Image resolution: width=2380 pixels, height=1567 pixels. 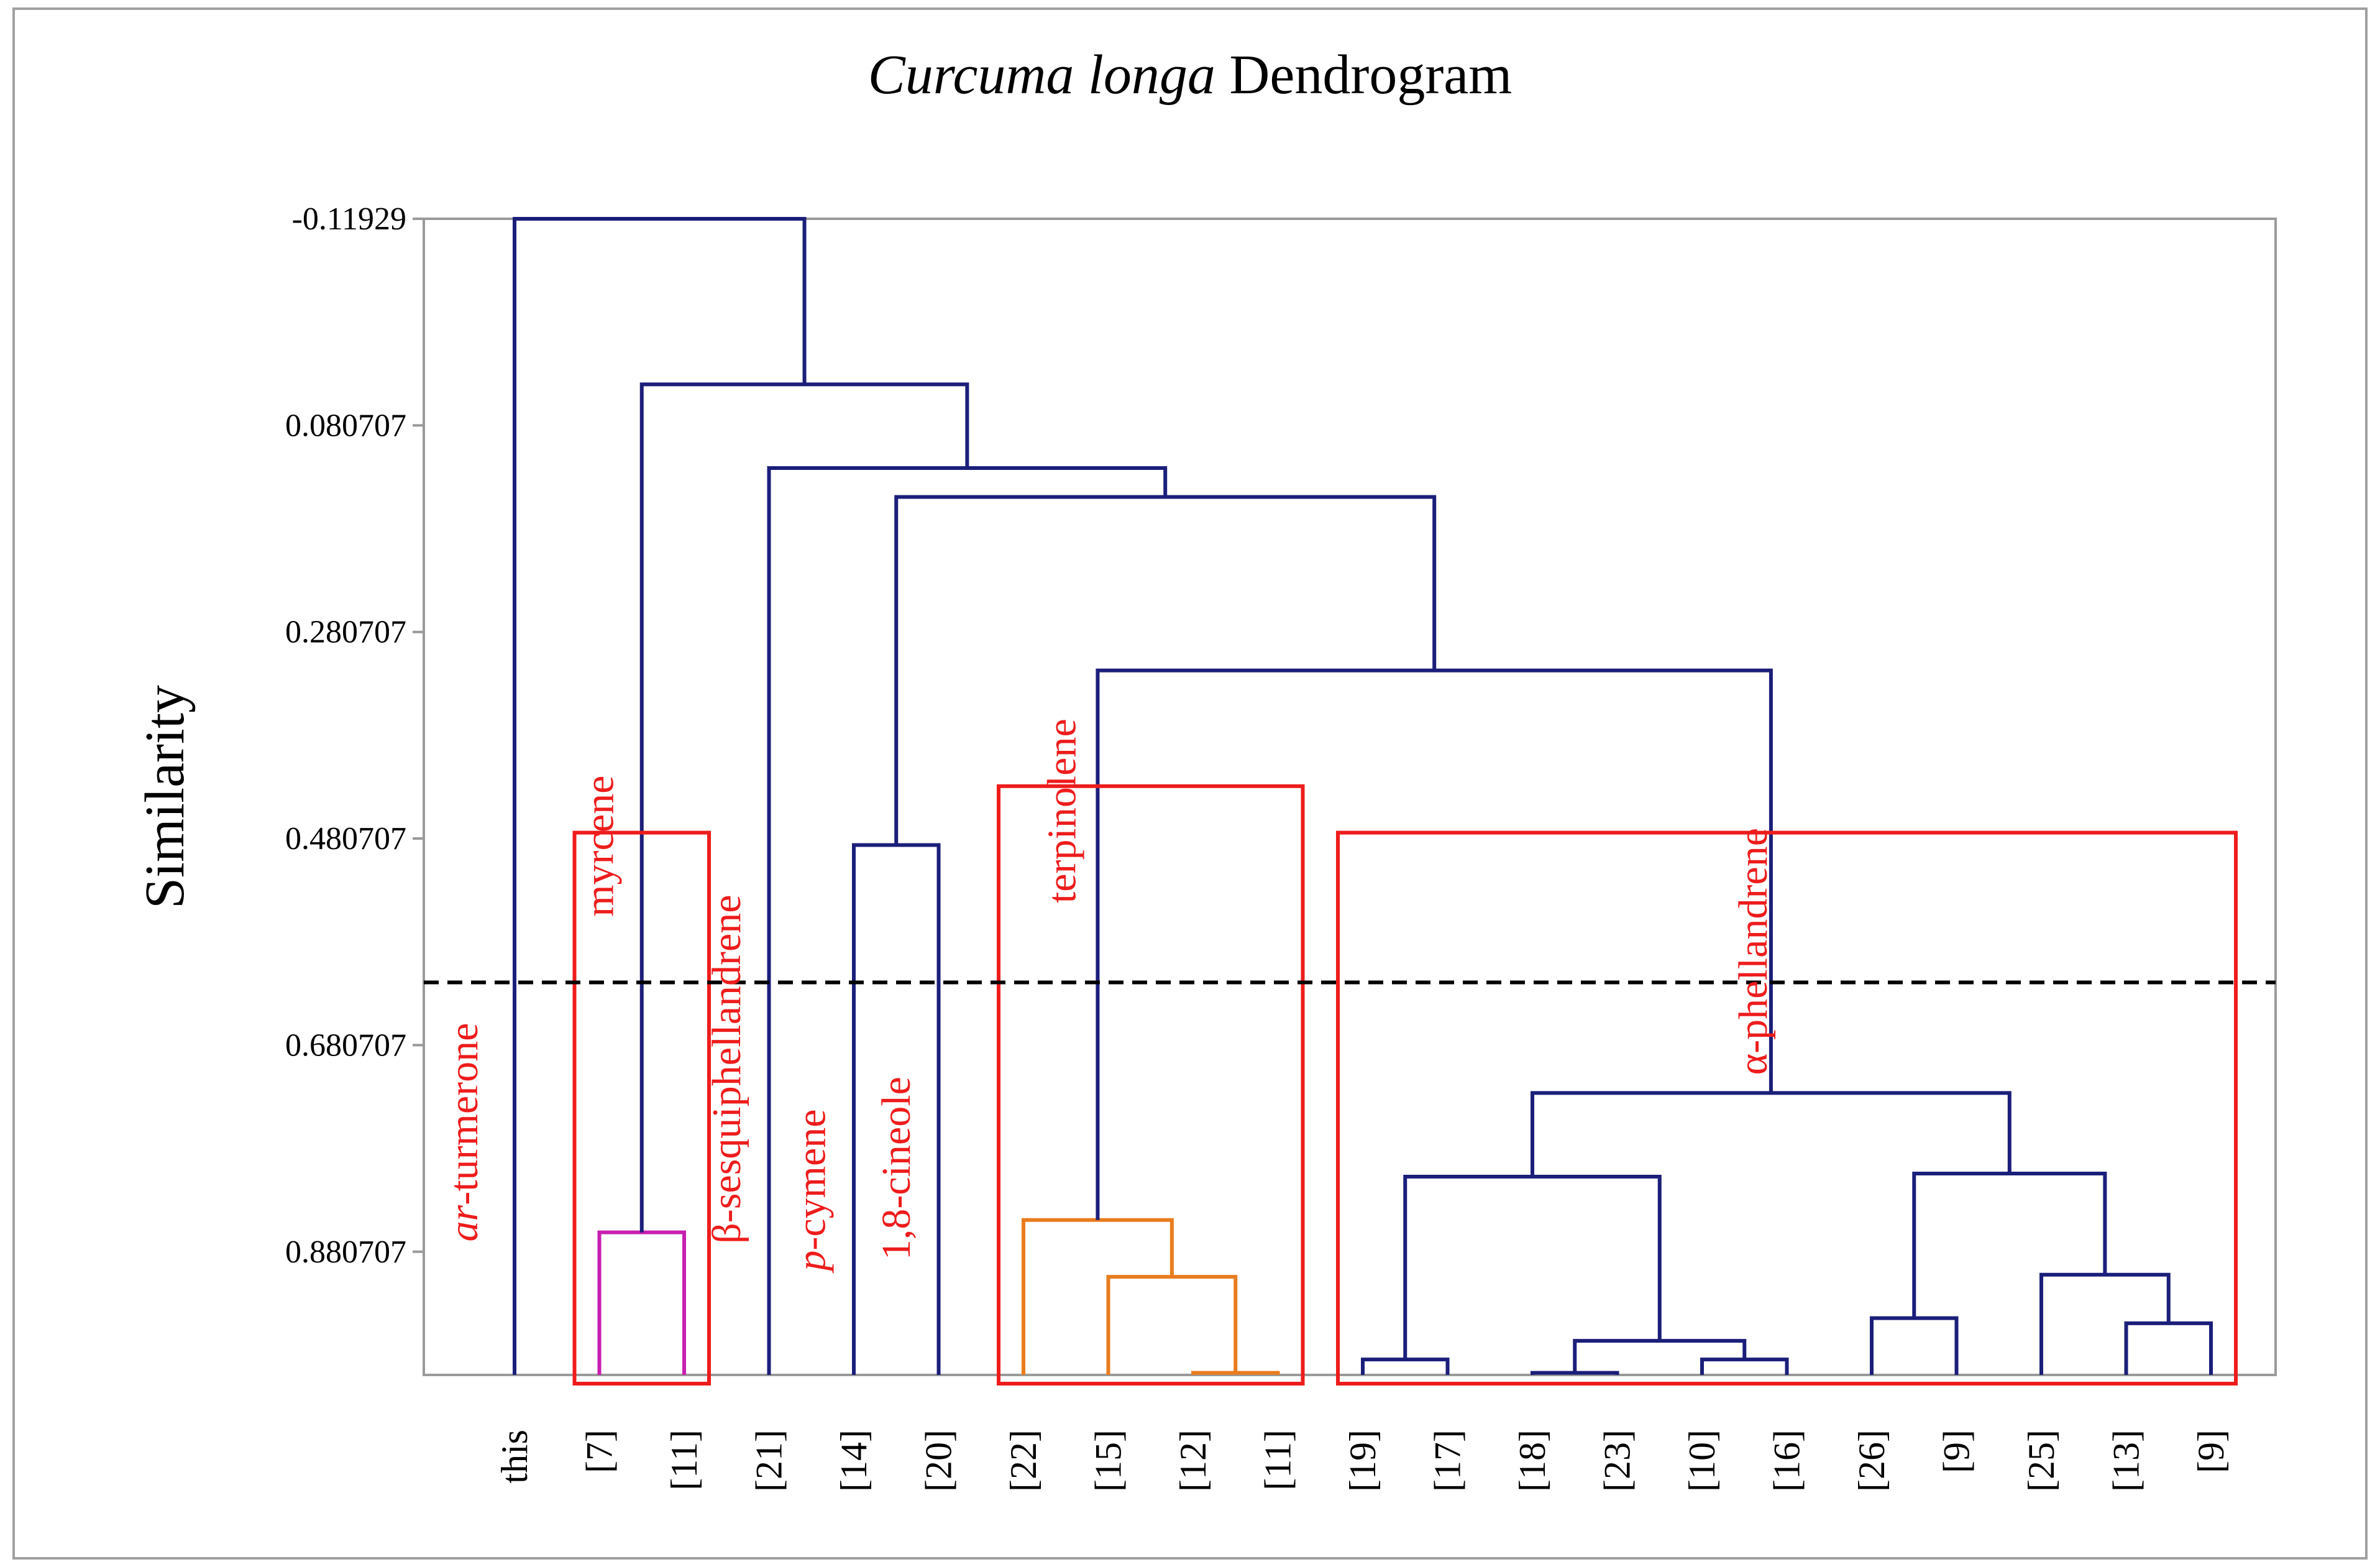 I want to click on leaf-label: [15], so click(x=1108, y=1461).